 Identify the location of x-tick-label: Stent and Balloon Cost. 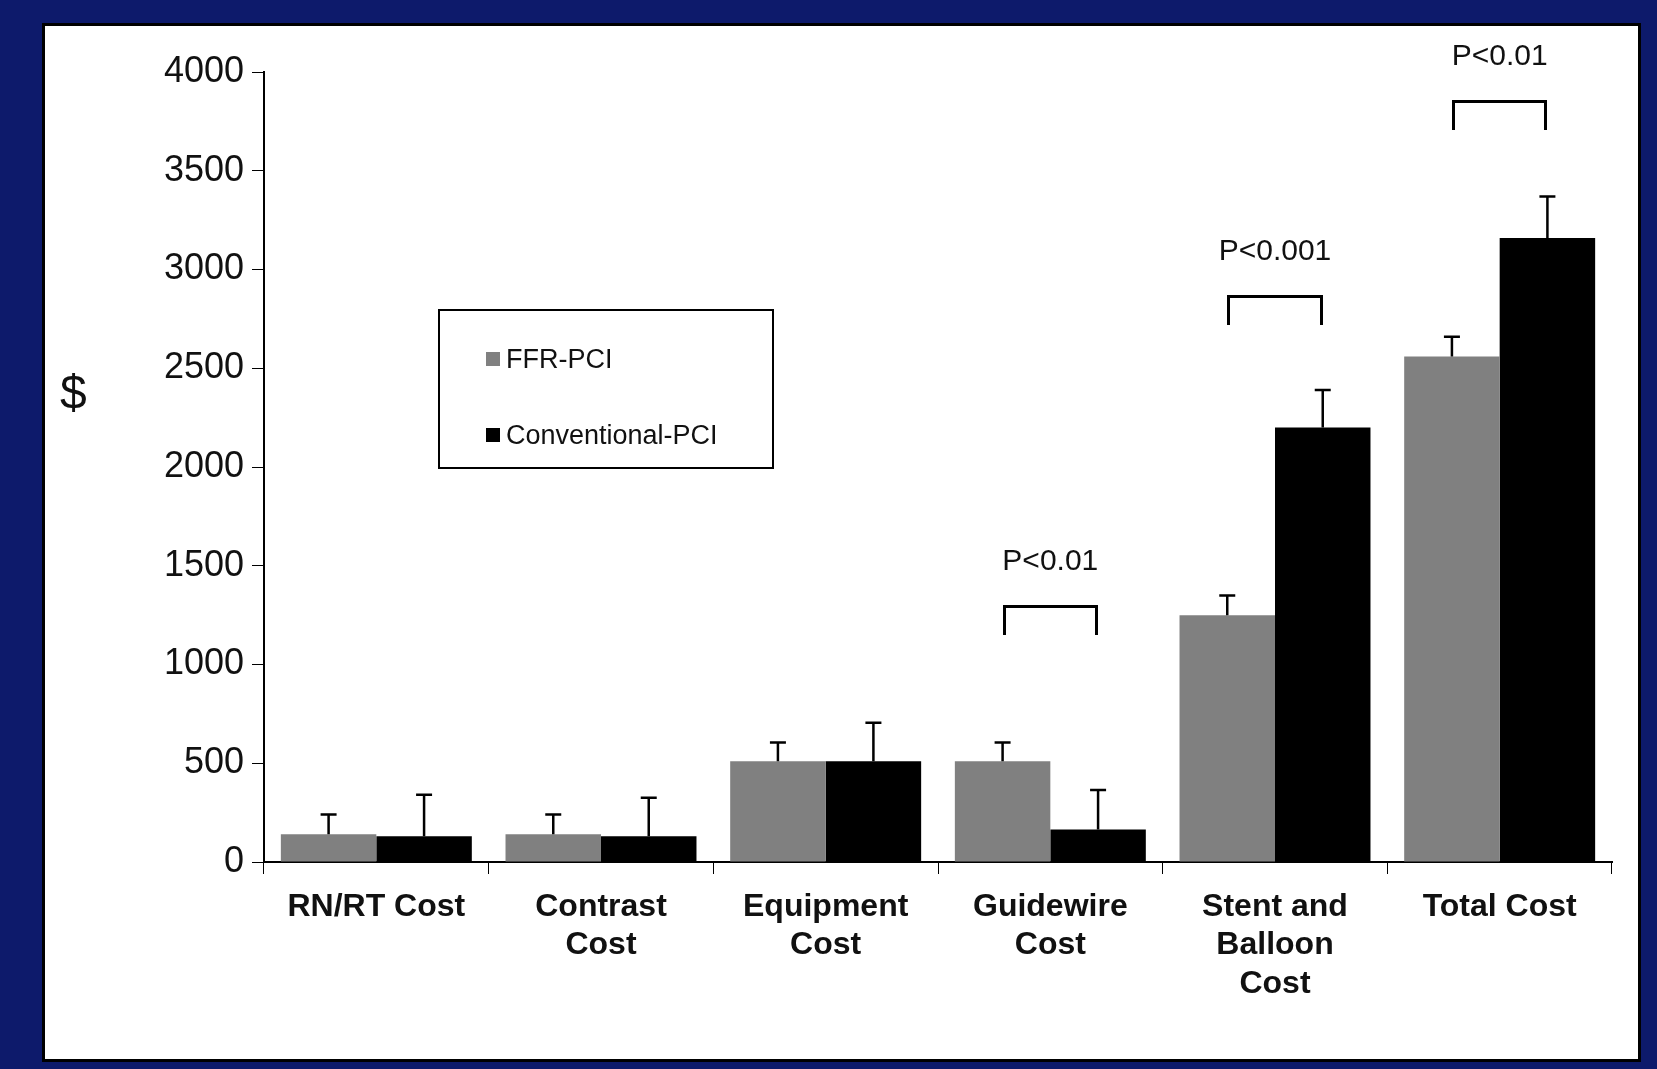
(1275, 943).